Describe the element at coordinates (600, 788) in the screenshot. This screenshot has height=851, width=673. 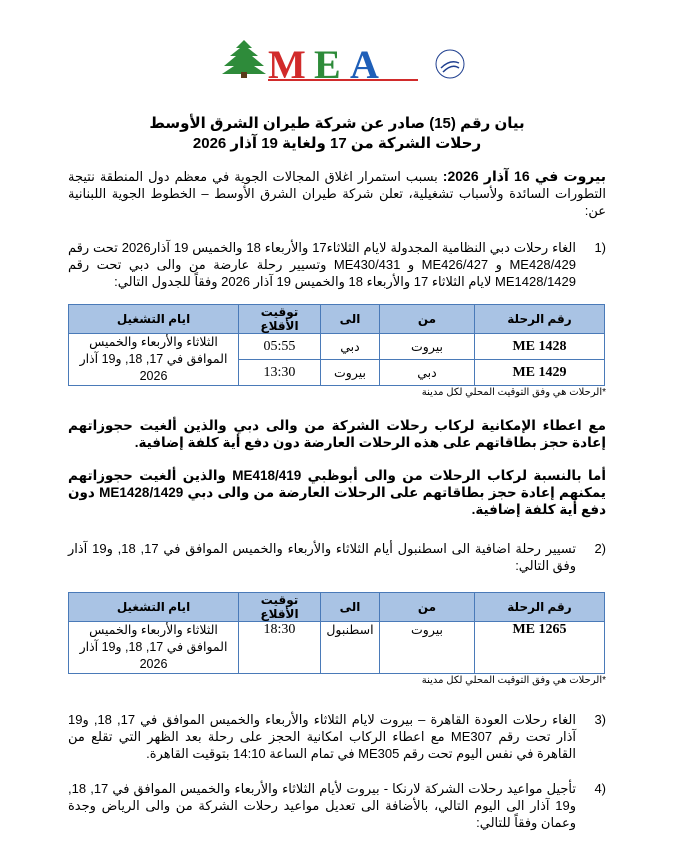
I see `item-number: 4)` at that location.